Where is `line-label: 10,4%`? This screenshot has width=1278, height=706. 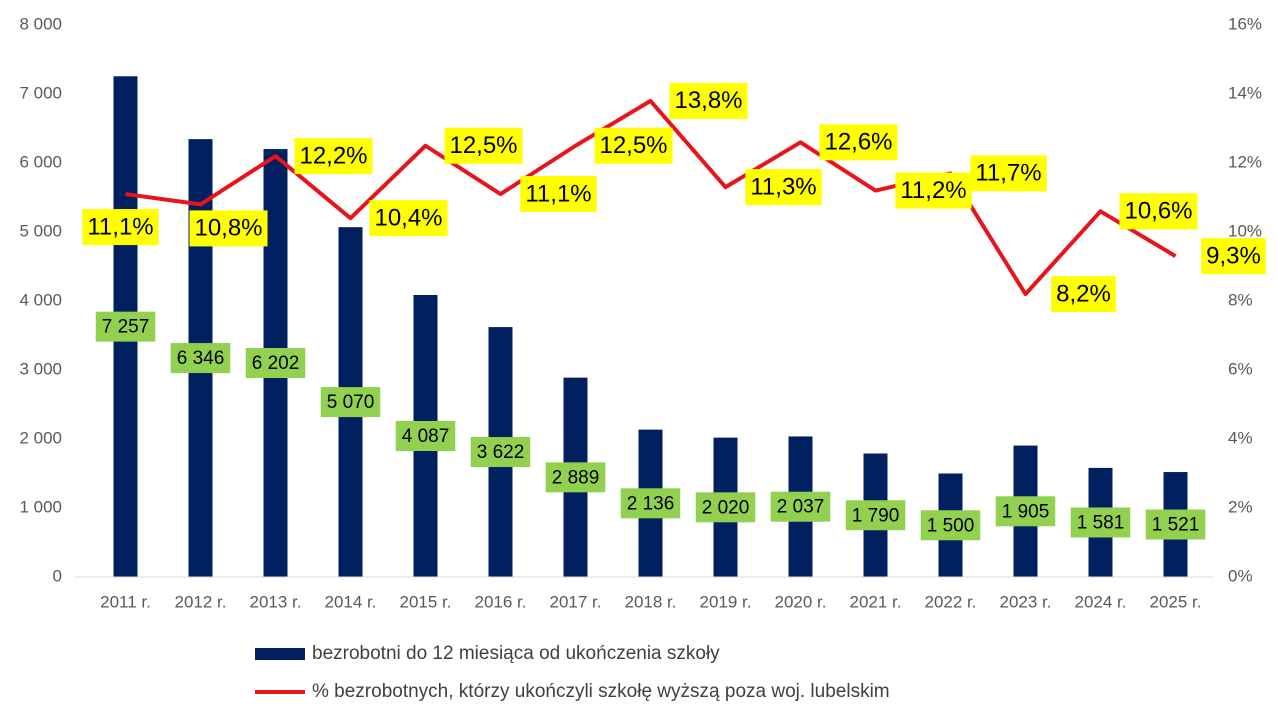
line-label: 10,4% is located at coordinates (408, 218).